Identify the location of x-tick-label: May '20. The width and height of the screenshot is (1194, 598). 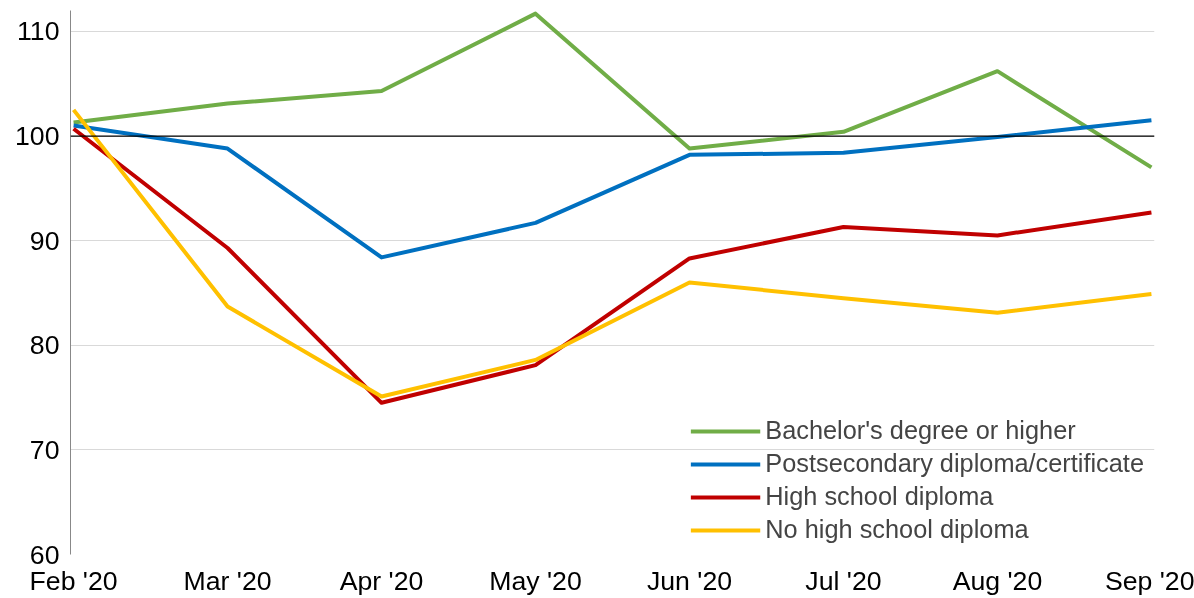
(535, 580).